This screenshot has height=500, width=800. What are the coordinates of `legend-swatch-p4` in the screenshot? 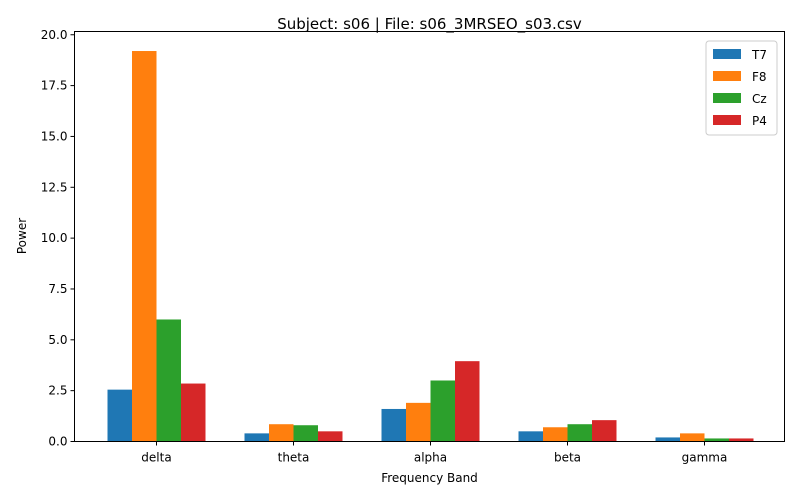 It's located at (727, 120).